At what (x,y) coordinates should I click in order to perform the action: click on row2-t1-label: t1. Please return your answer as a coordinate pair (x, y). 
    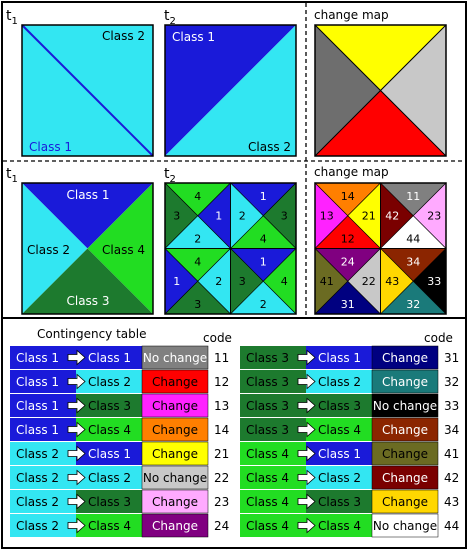
    Looking at the image, I should click on (12, 175).